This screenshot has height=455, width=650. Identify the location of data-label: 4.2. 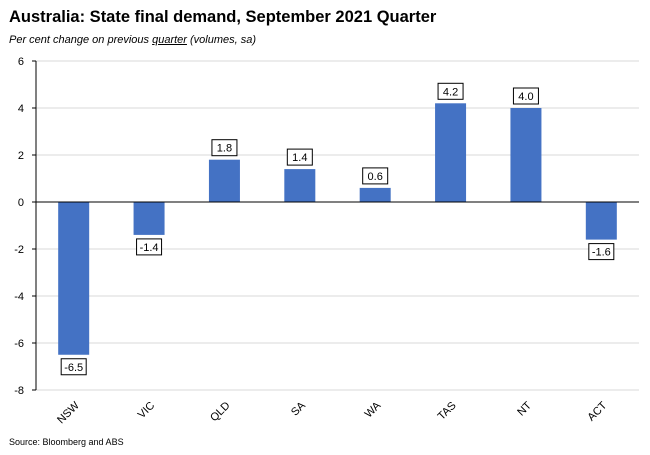
(450, 92).